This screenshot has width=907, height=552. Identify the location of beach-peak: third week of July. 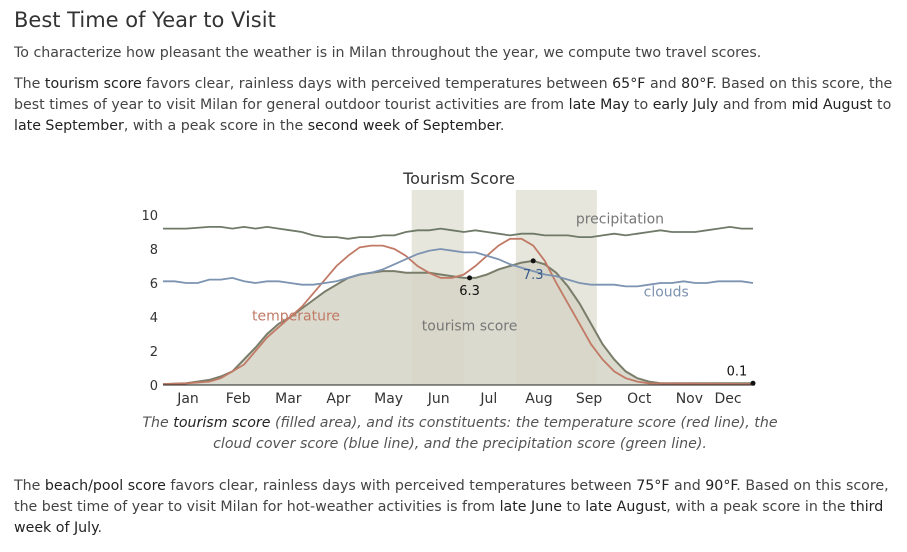
(449, 517).